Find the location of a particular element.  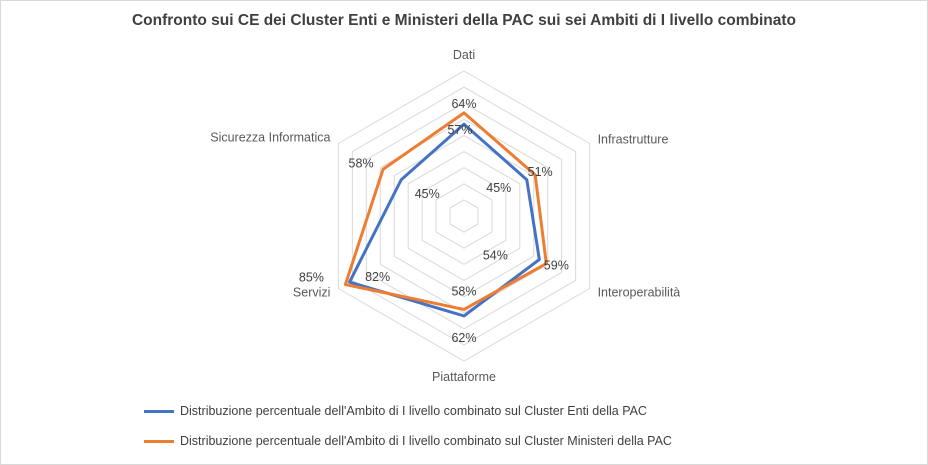

data-label: 59% is located at coordinates (556, 266).